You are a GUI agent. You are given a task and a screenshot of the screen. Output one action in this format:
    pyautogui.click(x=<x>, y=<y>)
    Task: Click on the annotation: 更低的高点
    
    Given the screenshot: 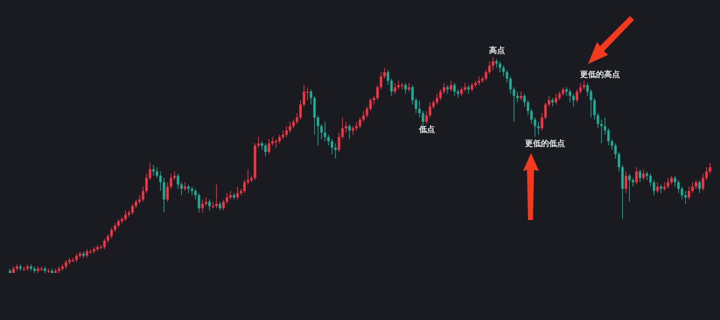 What is the action you would take?
    pyautogui.click(x=600, y=74)
    